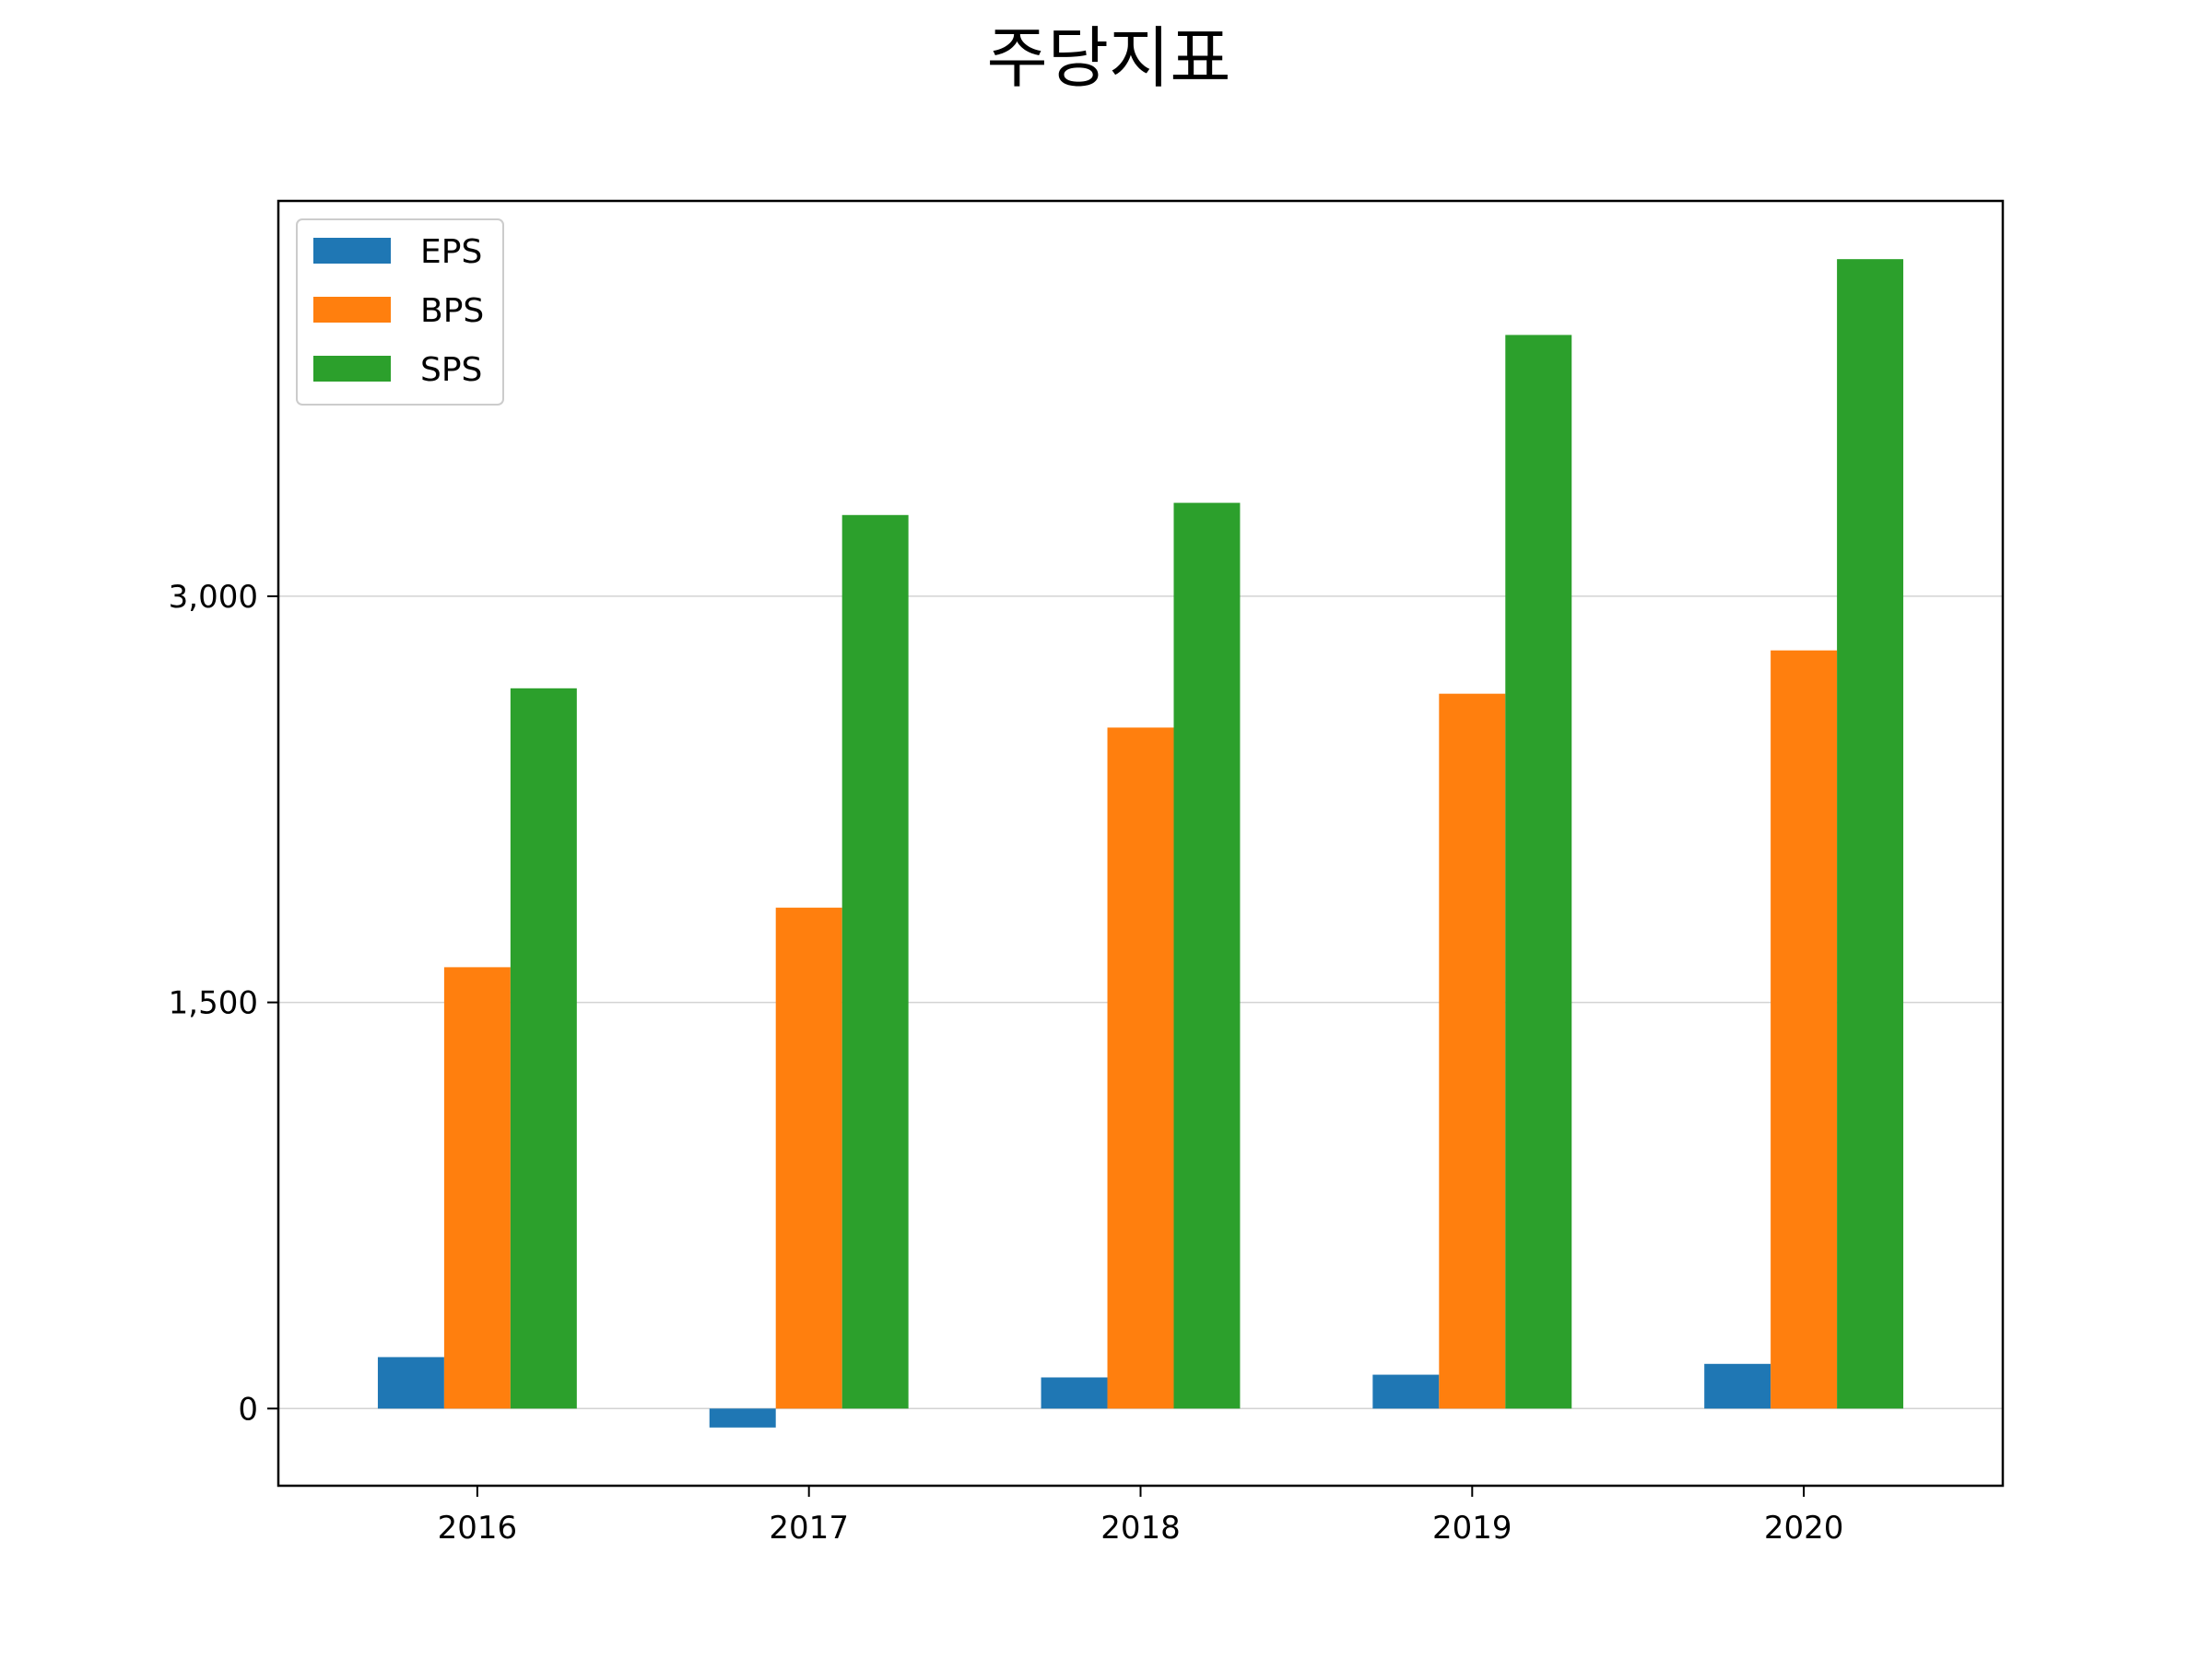 This screenshot has width=2212, height=1659. I want to click on legend-label-bps: BPS, so click(452, 311).